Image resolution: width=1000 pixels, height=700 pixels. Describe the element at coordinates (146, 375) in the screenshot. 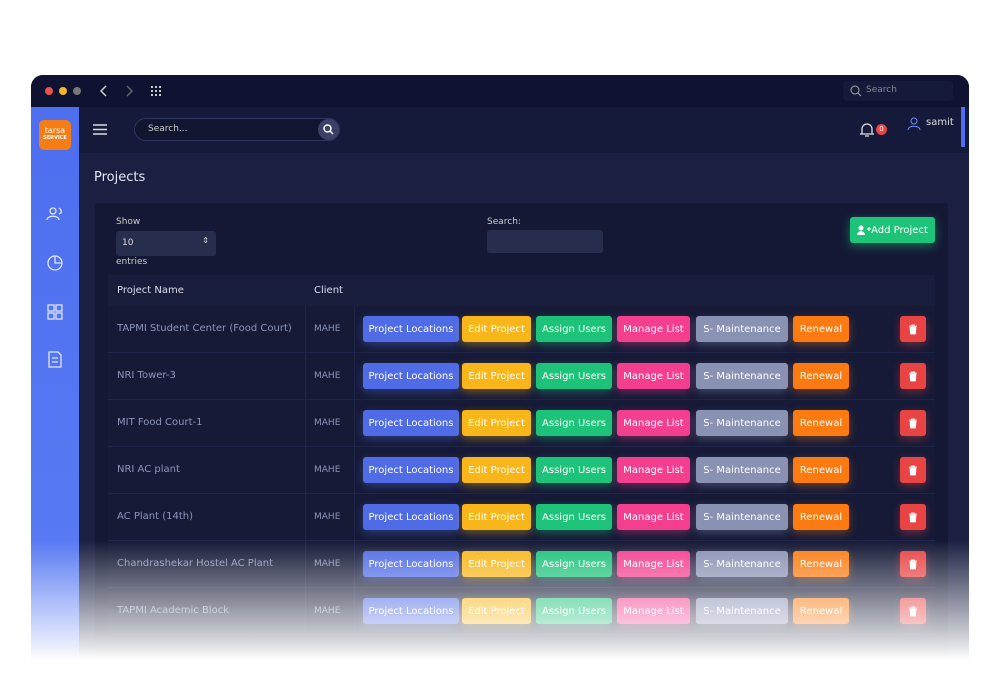

I see `project-name: NRI Tower-3` at that location.